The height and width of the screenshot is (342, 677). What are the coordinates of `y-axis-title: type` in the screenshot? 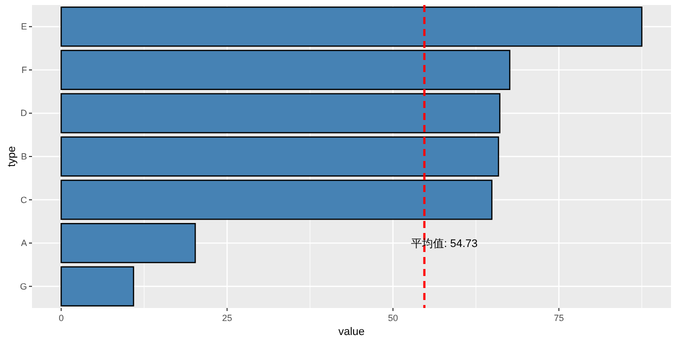 It's located at (12, 156).